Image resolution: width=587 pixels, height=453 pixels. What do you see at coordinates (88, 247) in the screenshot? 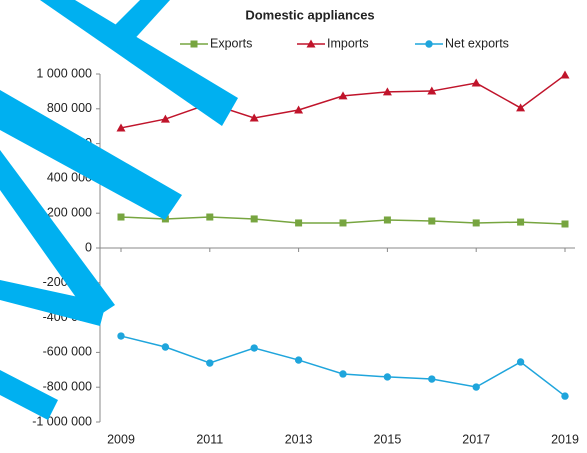
I see `y-tick-label: 0` at bounding box center [88, 247].